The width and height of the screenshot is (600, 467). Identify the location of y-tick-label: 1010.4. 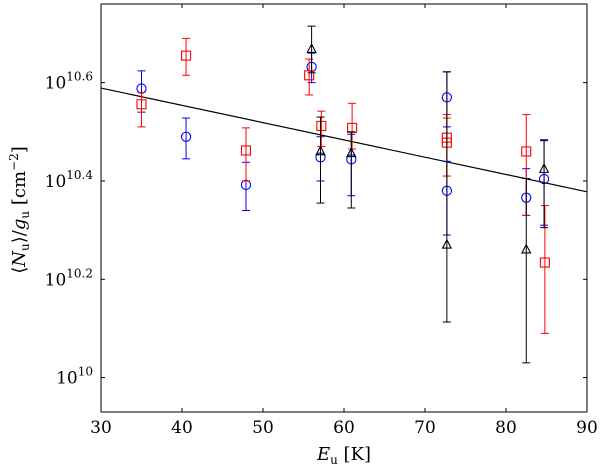
(69, 180).